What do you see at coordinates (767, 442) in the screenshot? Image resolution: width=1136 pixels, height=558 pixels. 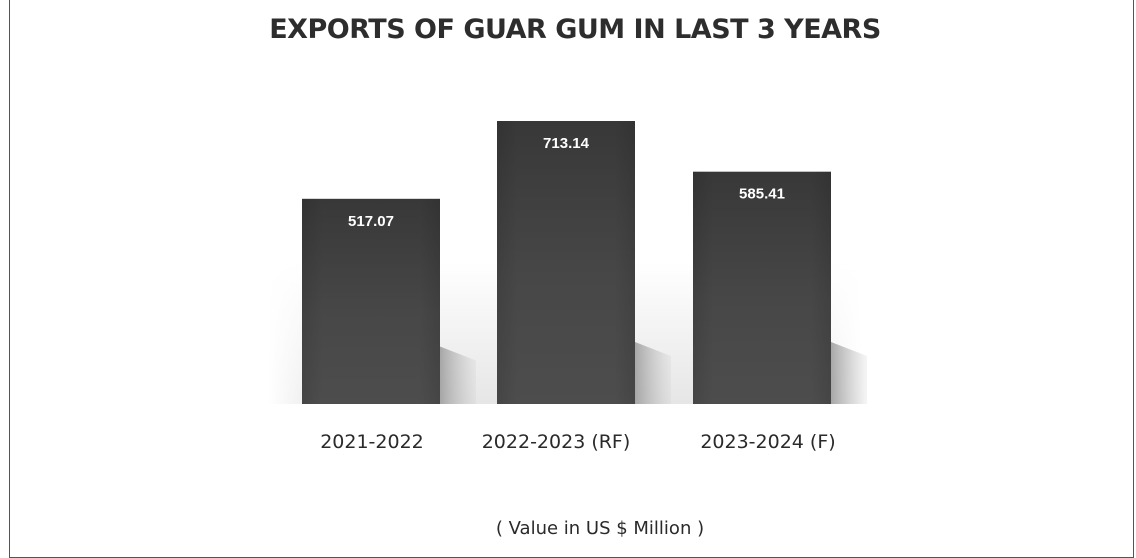 I see `category-label: 2023-2024 (F)` at bounding box center [767, 442].